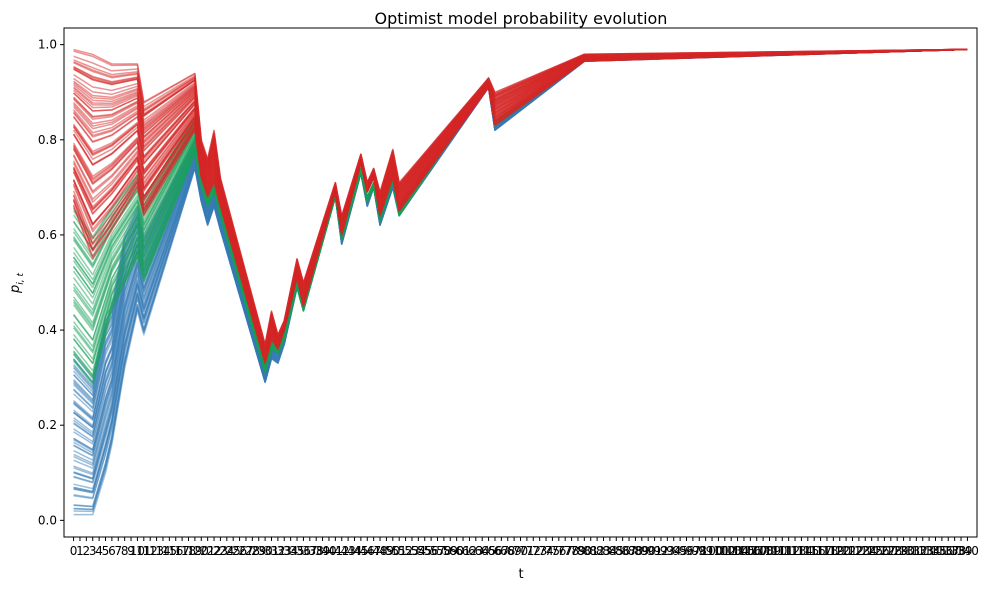 The image size is (989, 590). I want to click on x-tick-label: 76, so click(558, 551).